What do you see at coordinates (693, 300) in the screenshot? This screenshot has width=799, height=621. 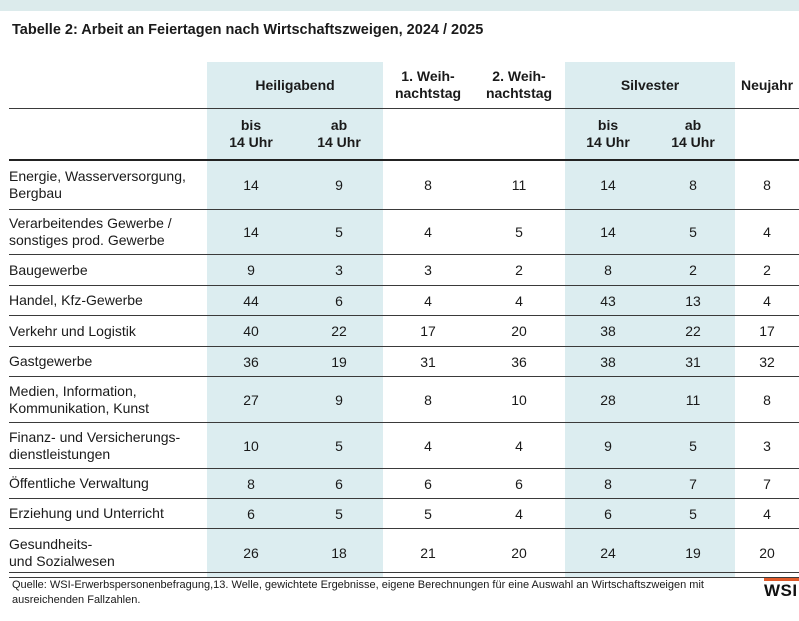 I see `value-cell: 13` at bounding box center [693, 300].